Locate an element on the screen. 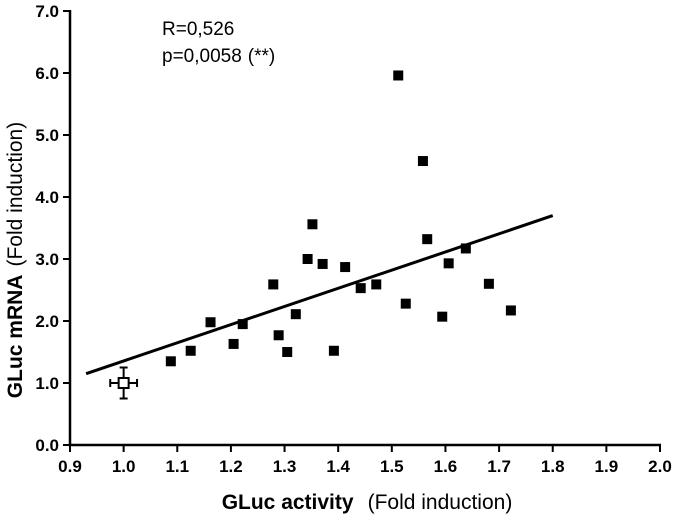 This screenshot has width=683, height=524. significance-stars: (**) is located at coordinates (261, 56).